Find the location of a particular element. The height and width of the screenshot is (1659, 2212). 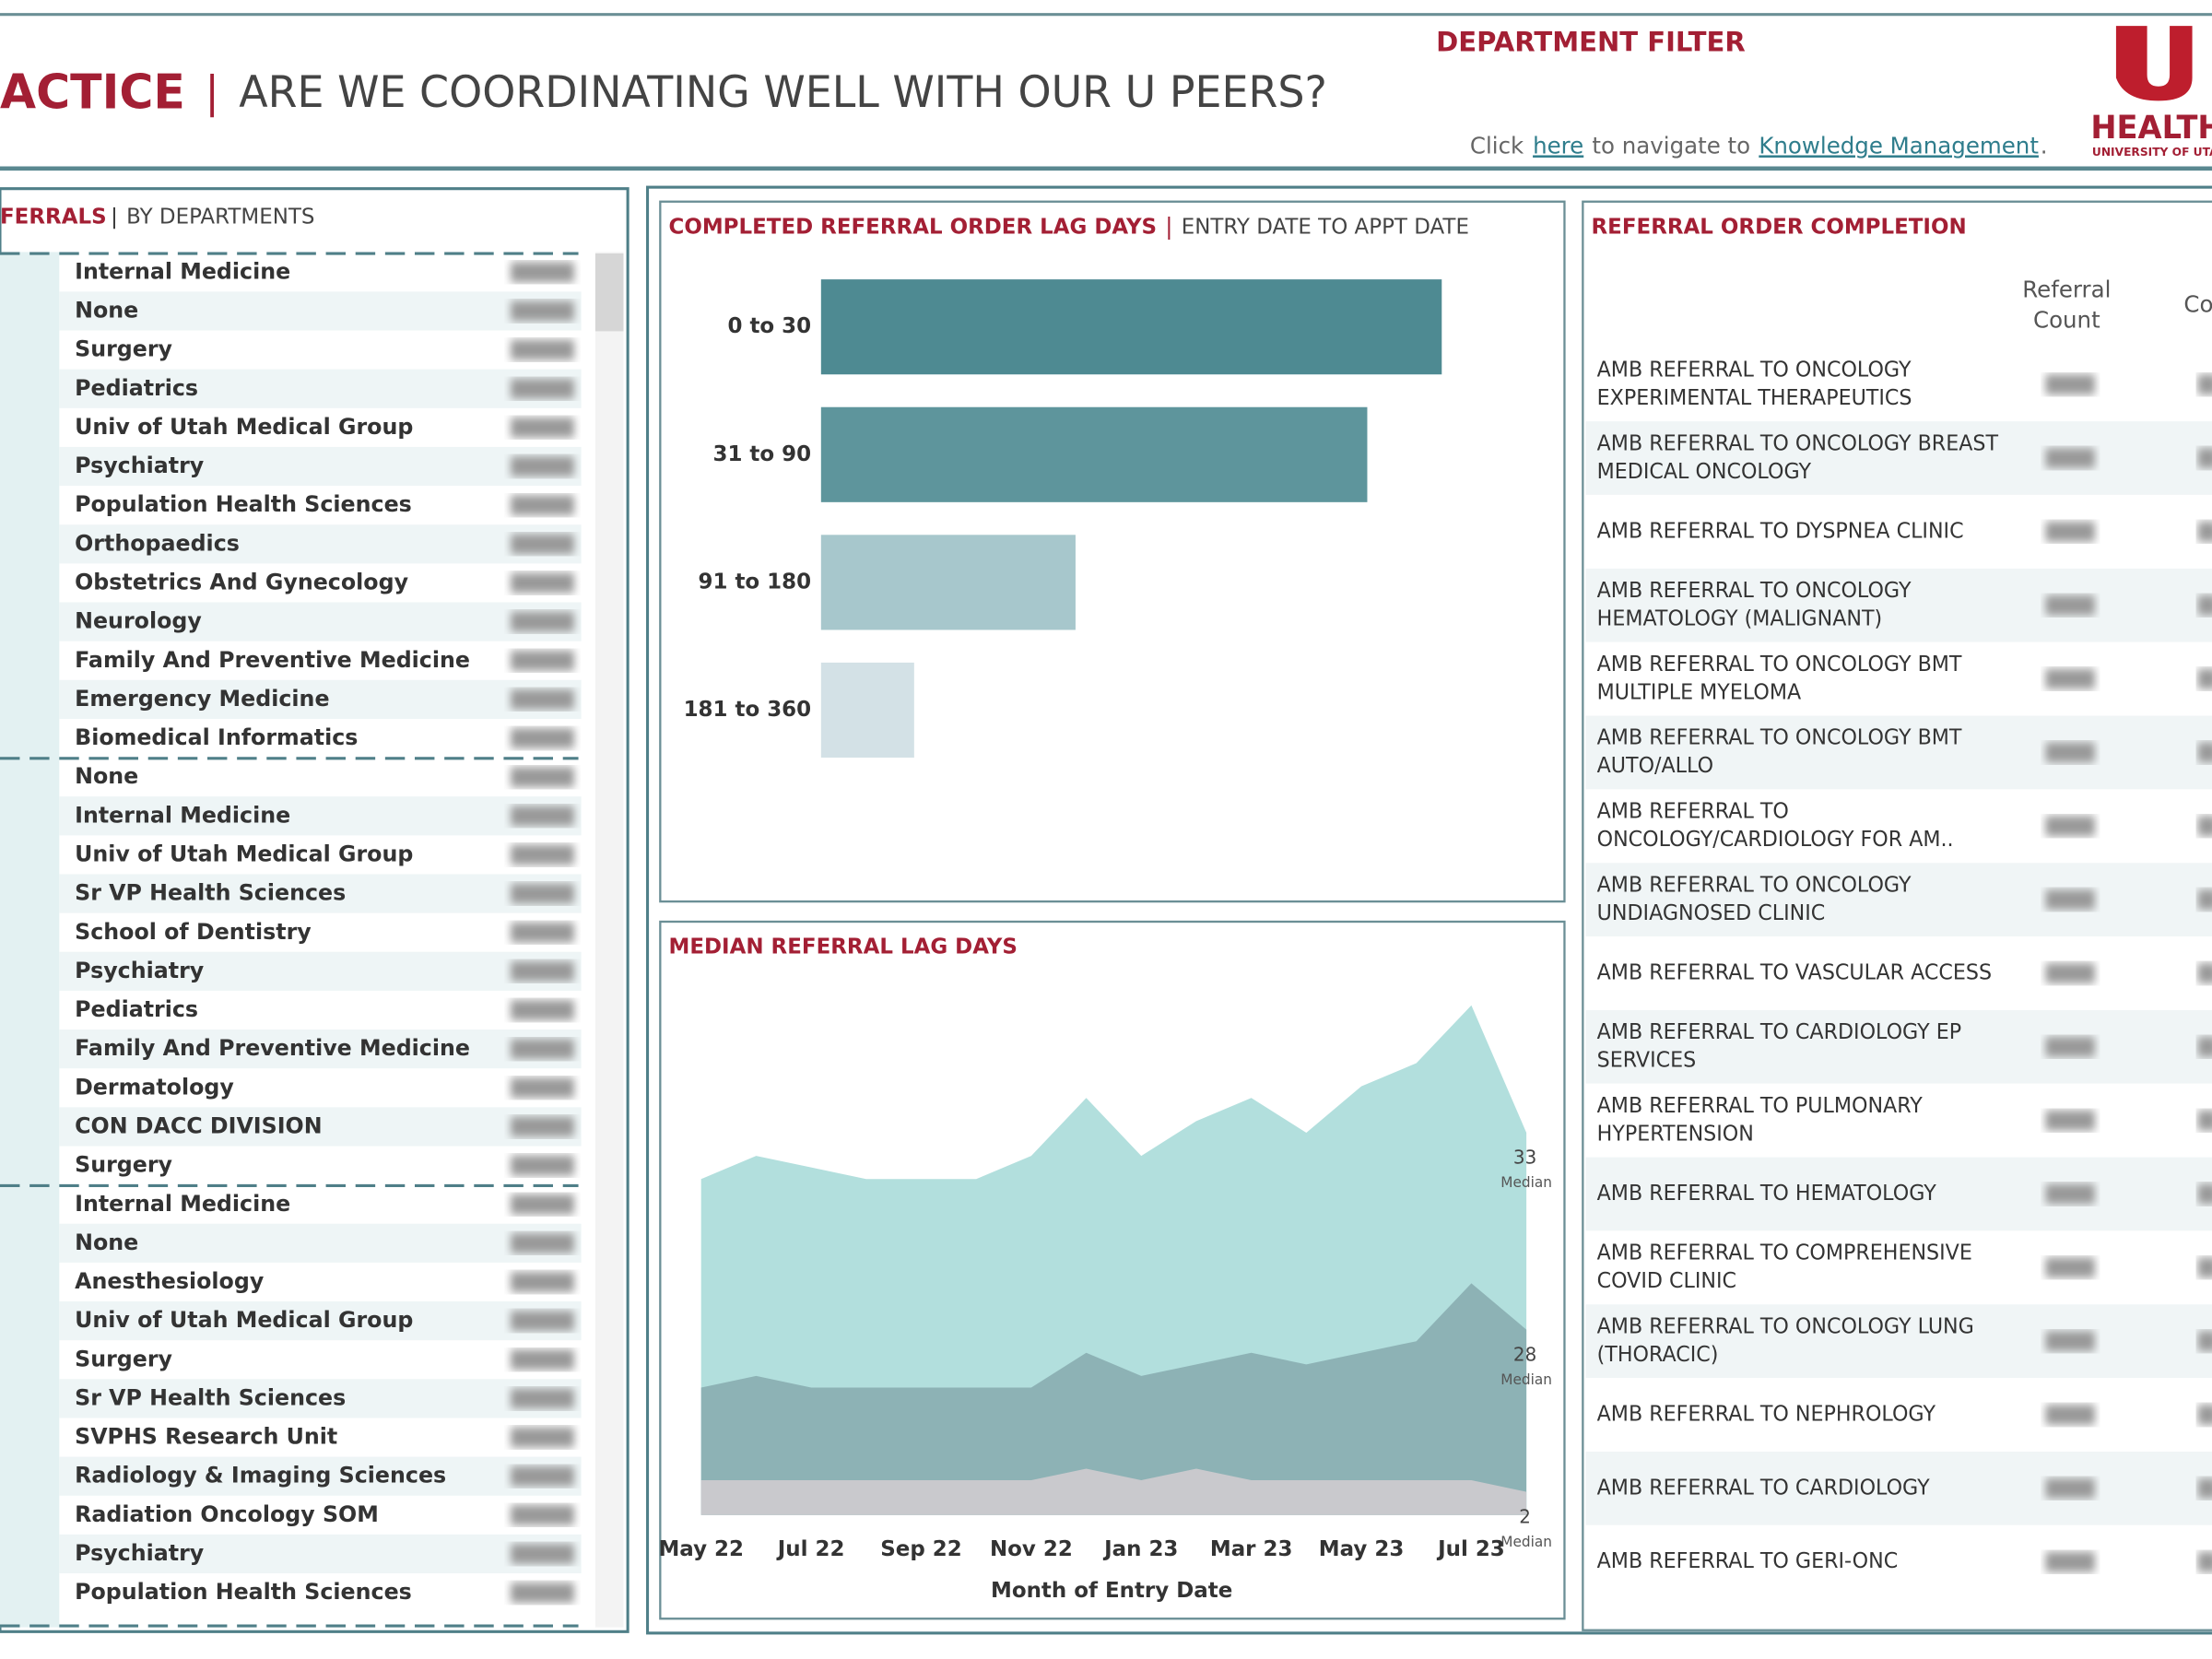

row-label: AMB REFERRAL TO is located at coordinates (1693, 811).